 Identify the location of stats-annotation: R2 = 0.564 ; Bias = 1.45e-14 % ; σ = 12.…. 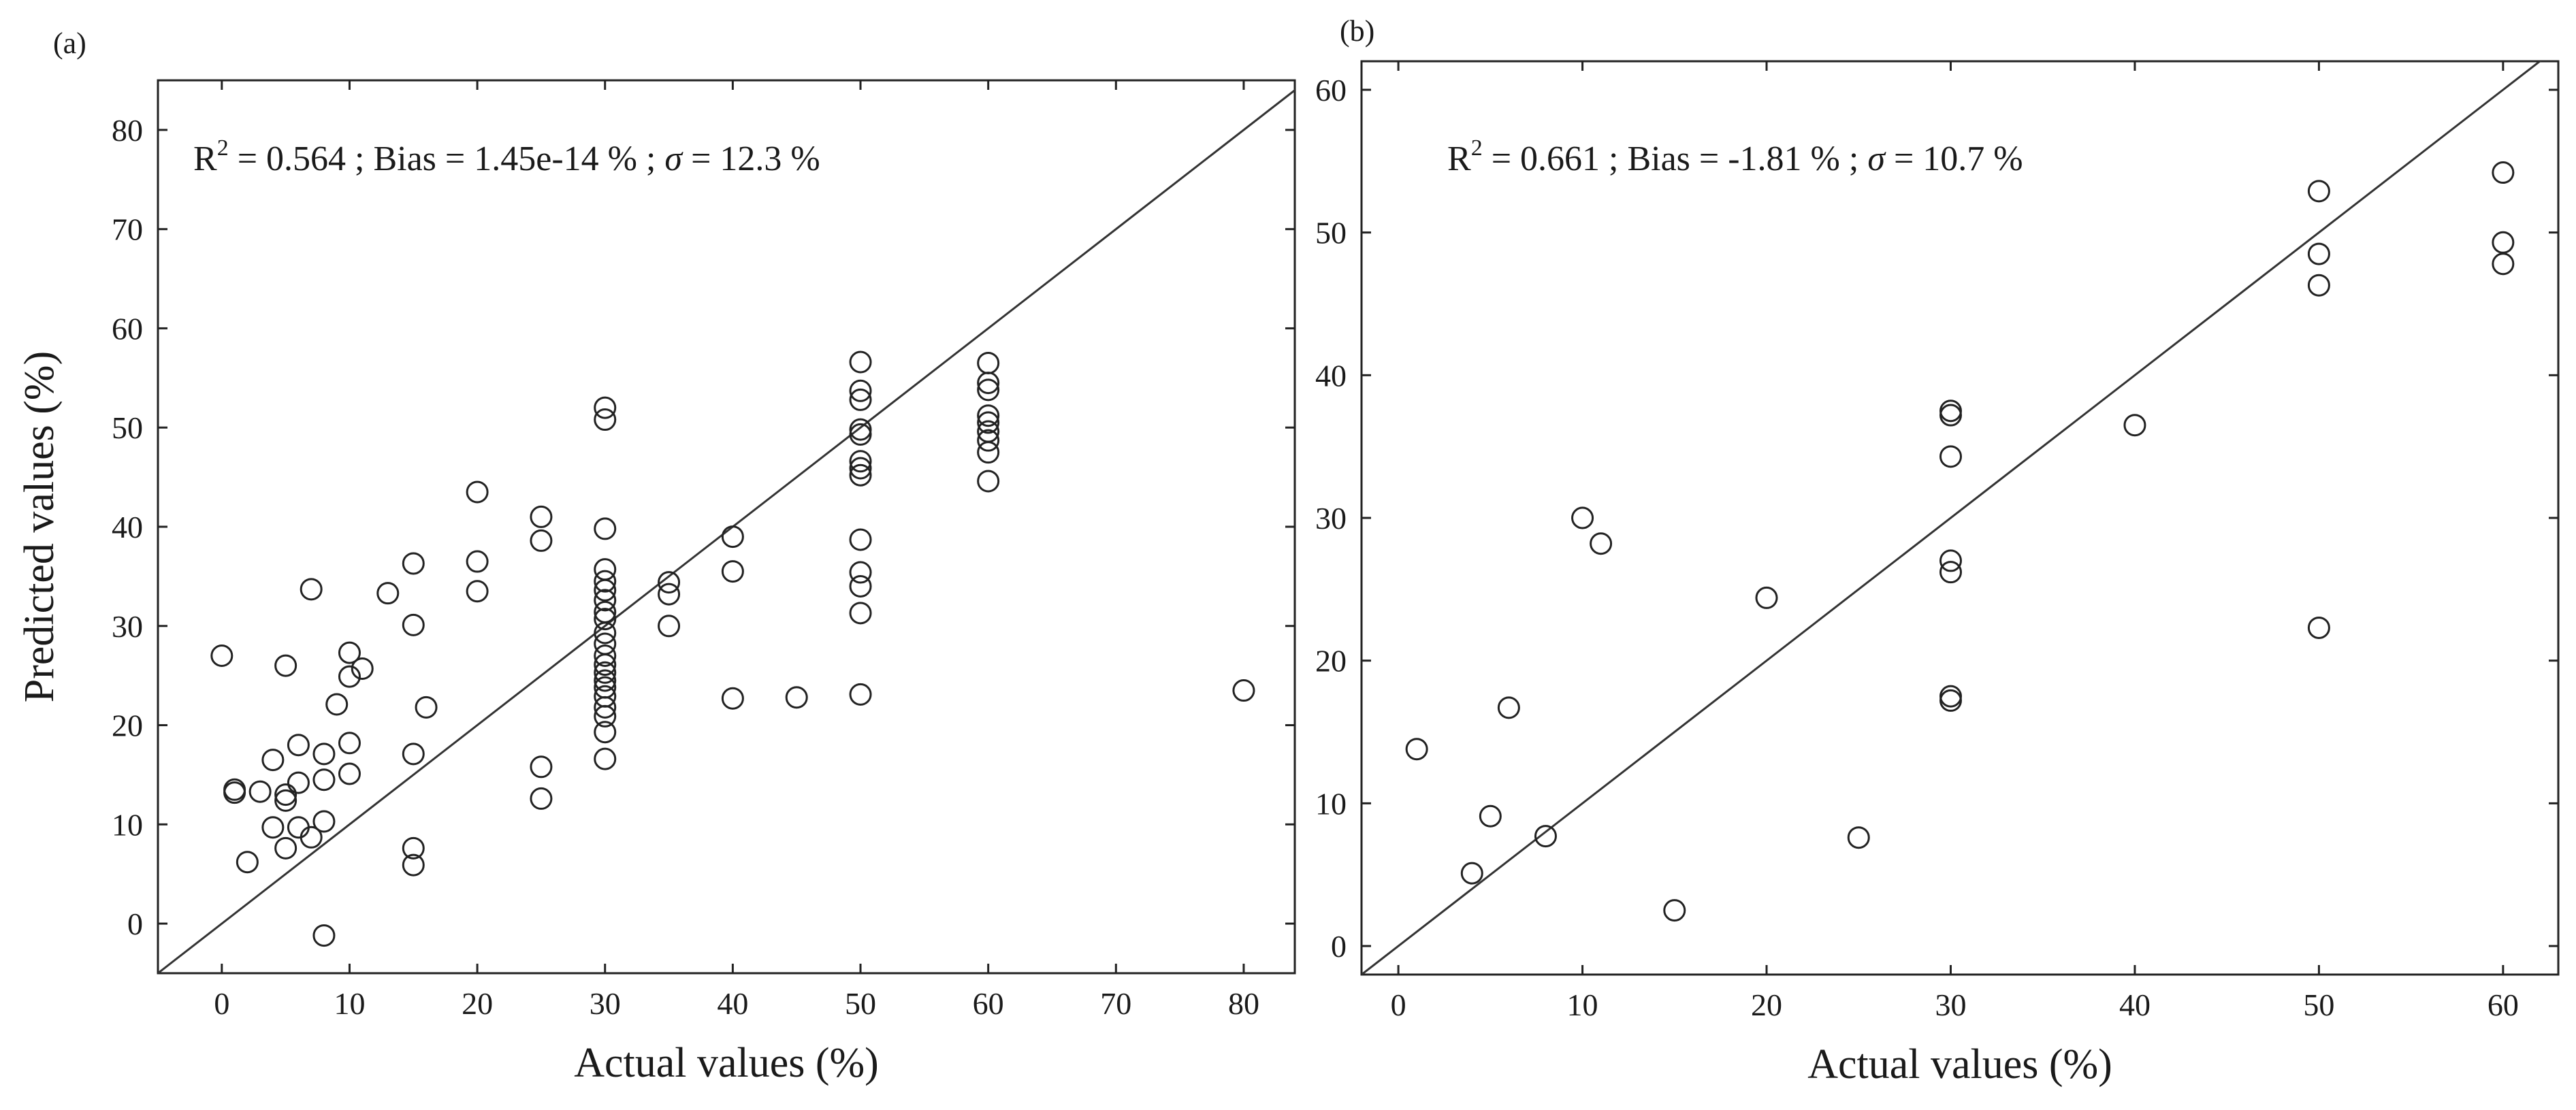
(507, 156).